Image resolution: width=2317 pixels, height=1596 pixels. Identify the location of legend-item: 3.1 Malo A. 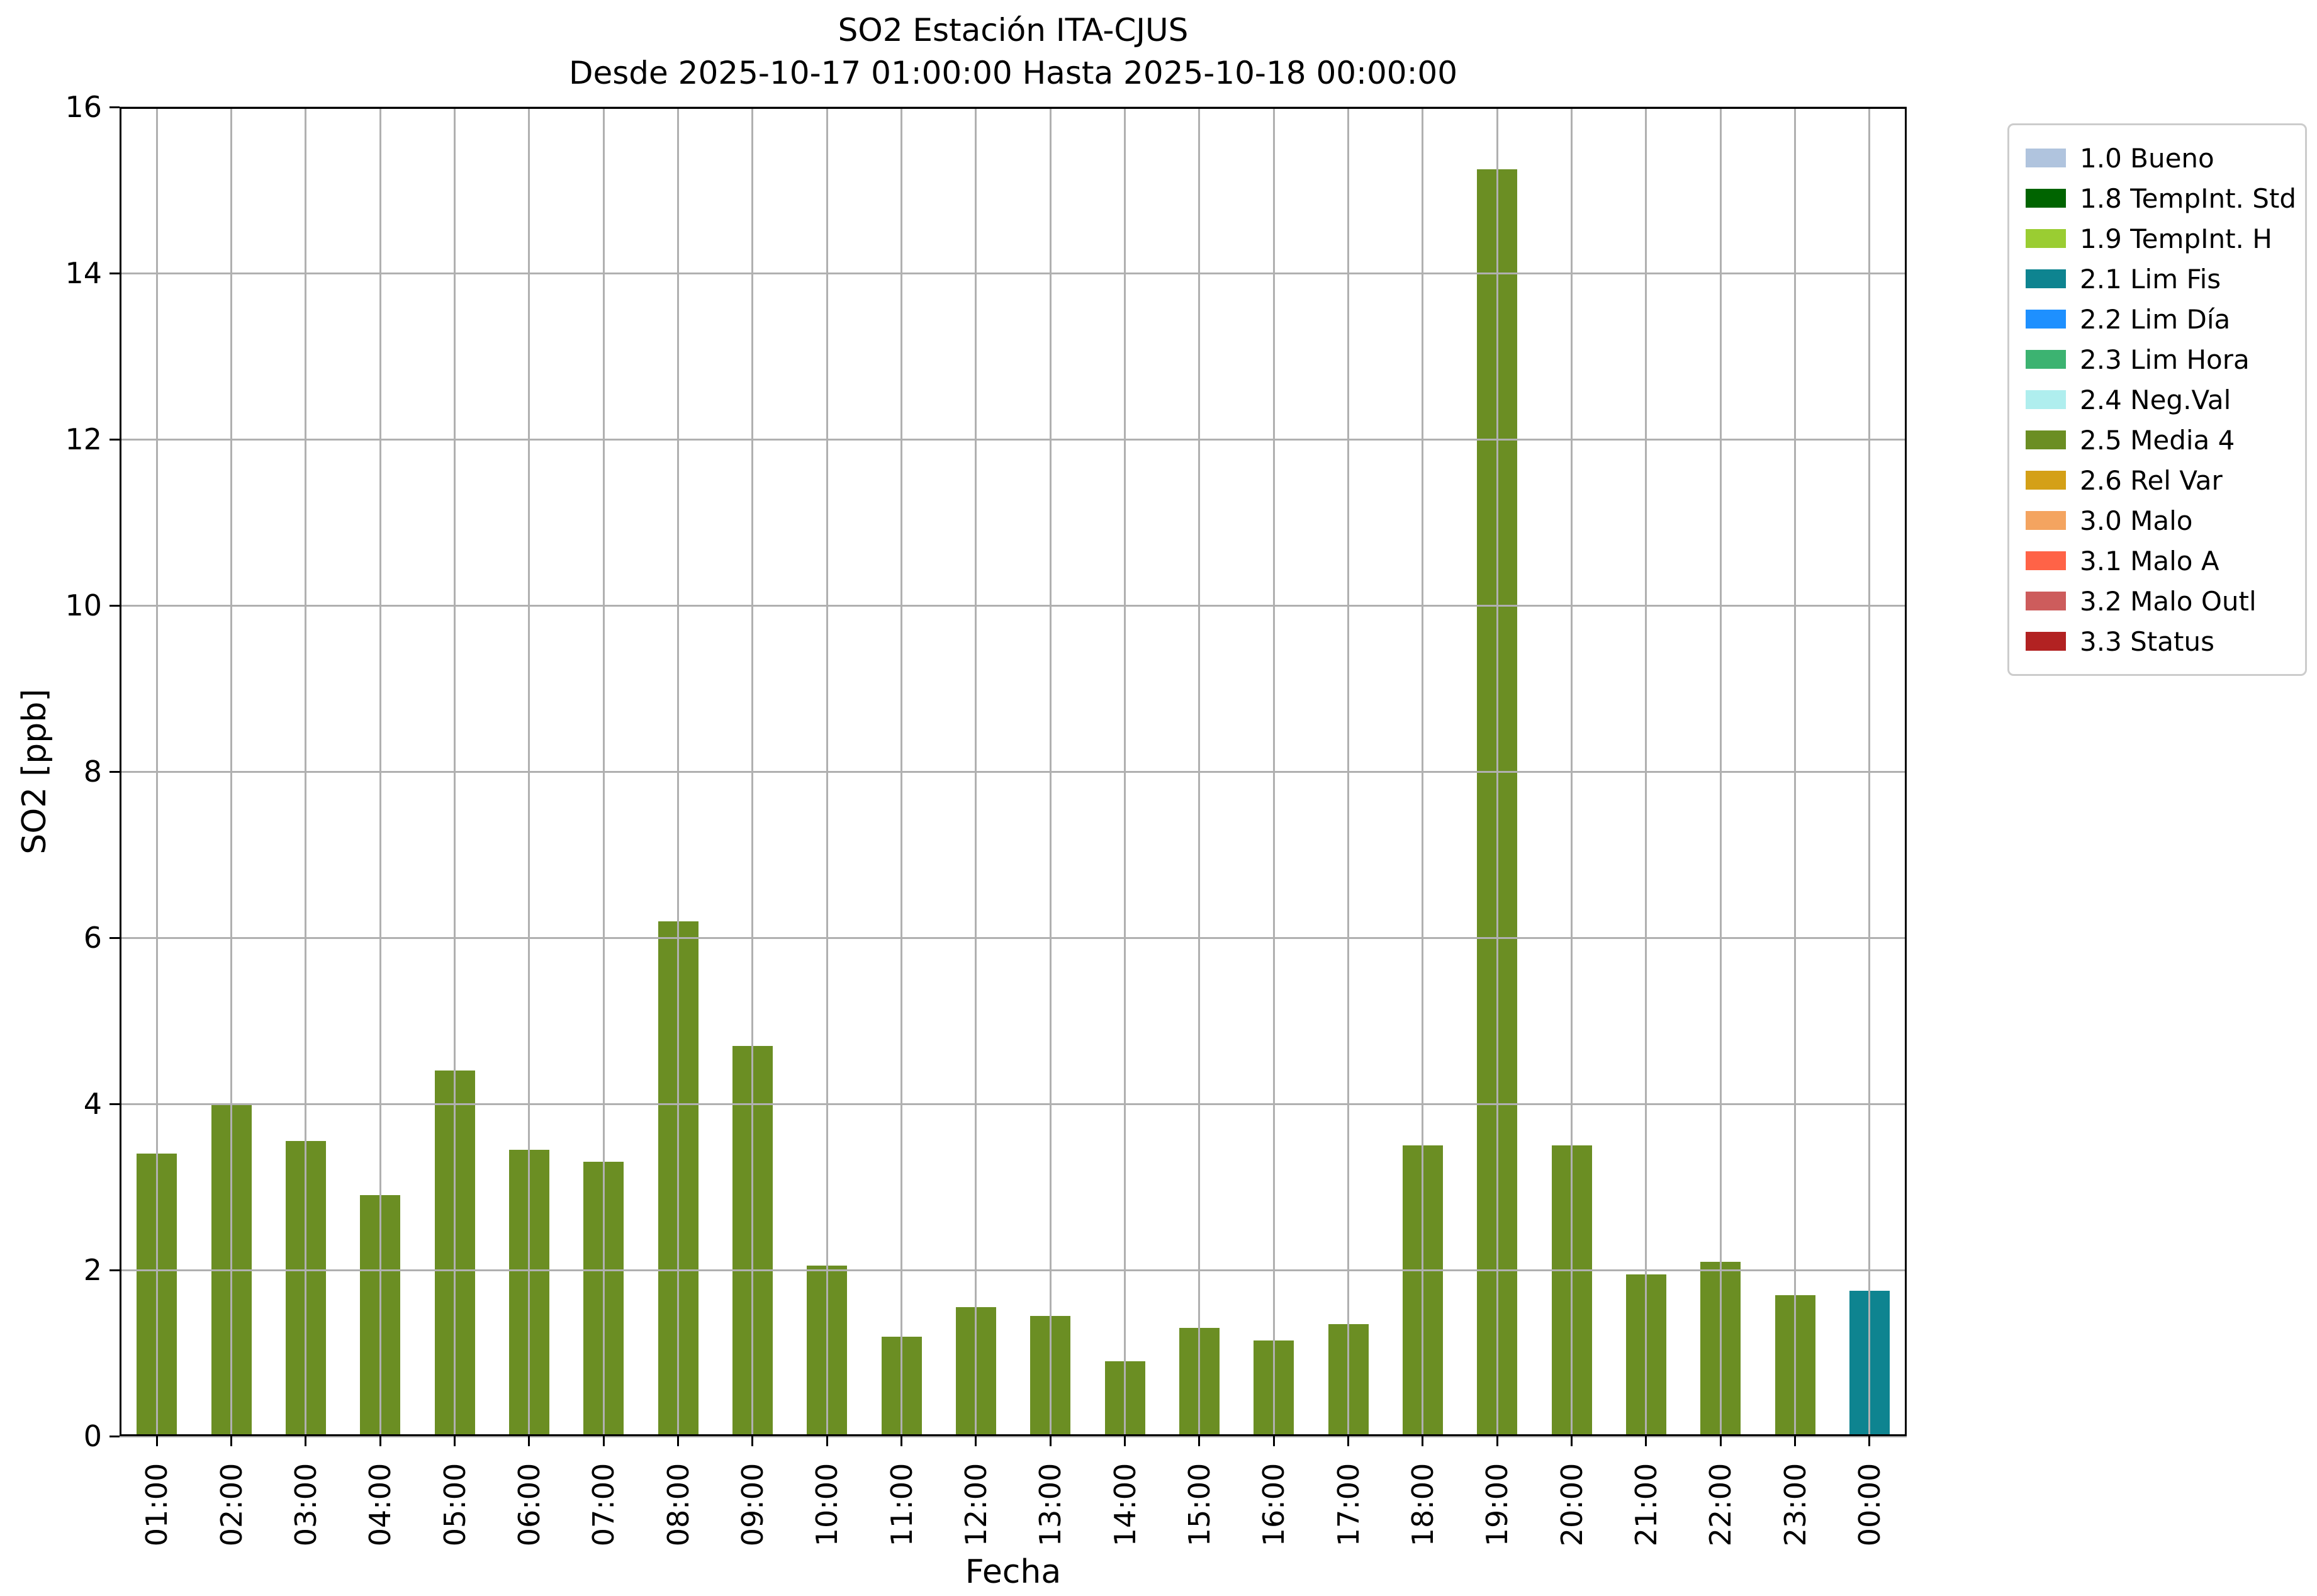
(2157, 561).